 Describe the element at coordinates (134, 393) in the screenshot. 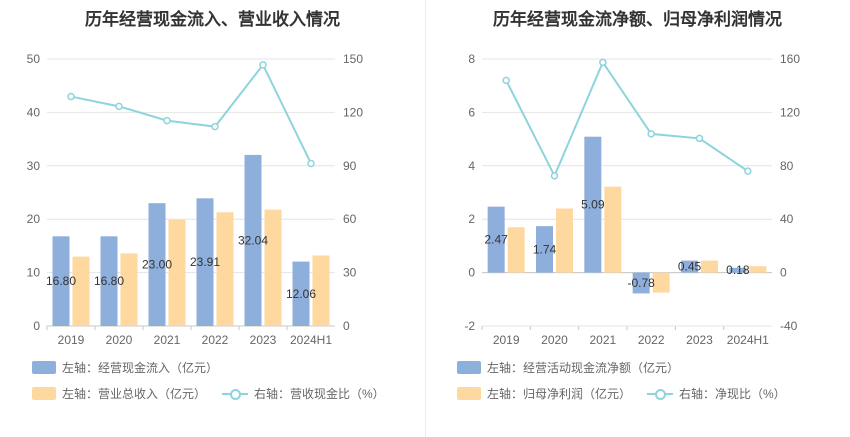

I see `legend-label: 左轴：营业总收入（亿元）` at that location.